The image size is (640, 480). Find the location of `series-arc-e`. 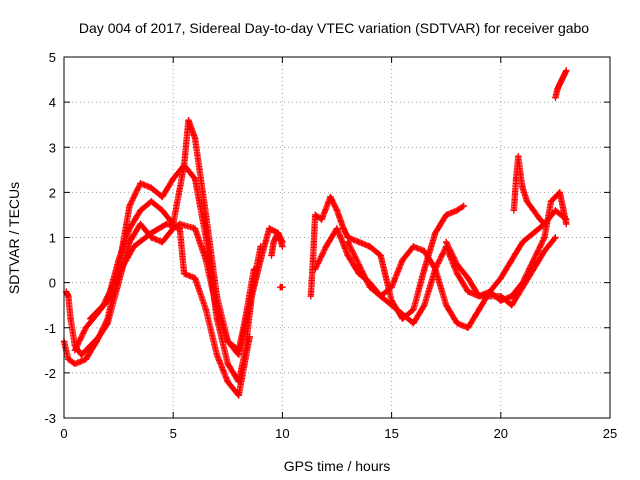

series-arc-e is located at coordinates (277, 244).